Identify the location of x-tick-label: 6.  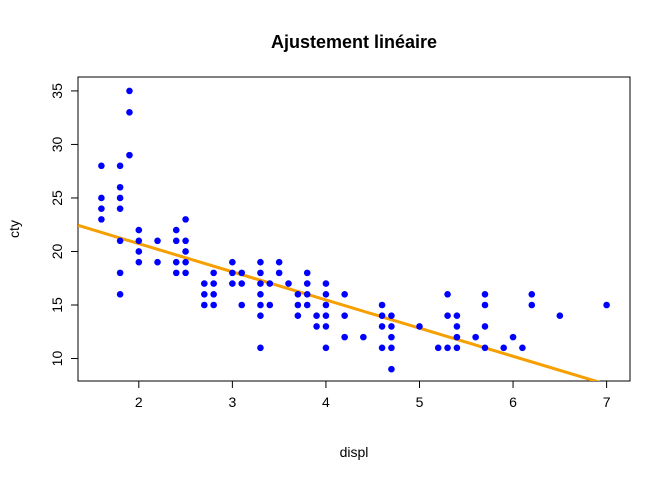
(513, 402).